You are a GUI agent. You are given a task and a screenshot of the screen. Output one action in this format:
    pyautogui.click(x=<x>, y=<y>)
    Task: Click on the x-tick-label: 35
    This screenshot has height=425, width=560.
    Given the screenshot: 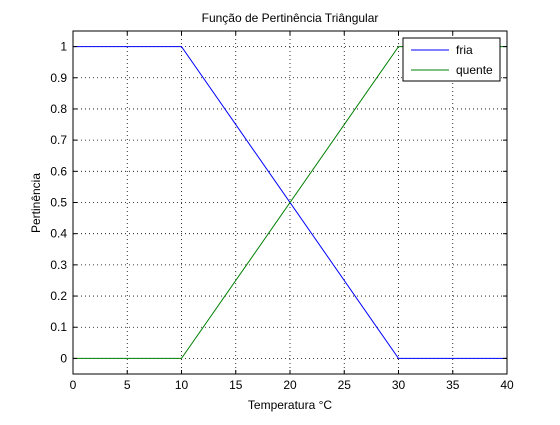 What is the action you would take?
    pyautogui.click(x=453, y=385)
    